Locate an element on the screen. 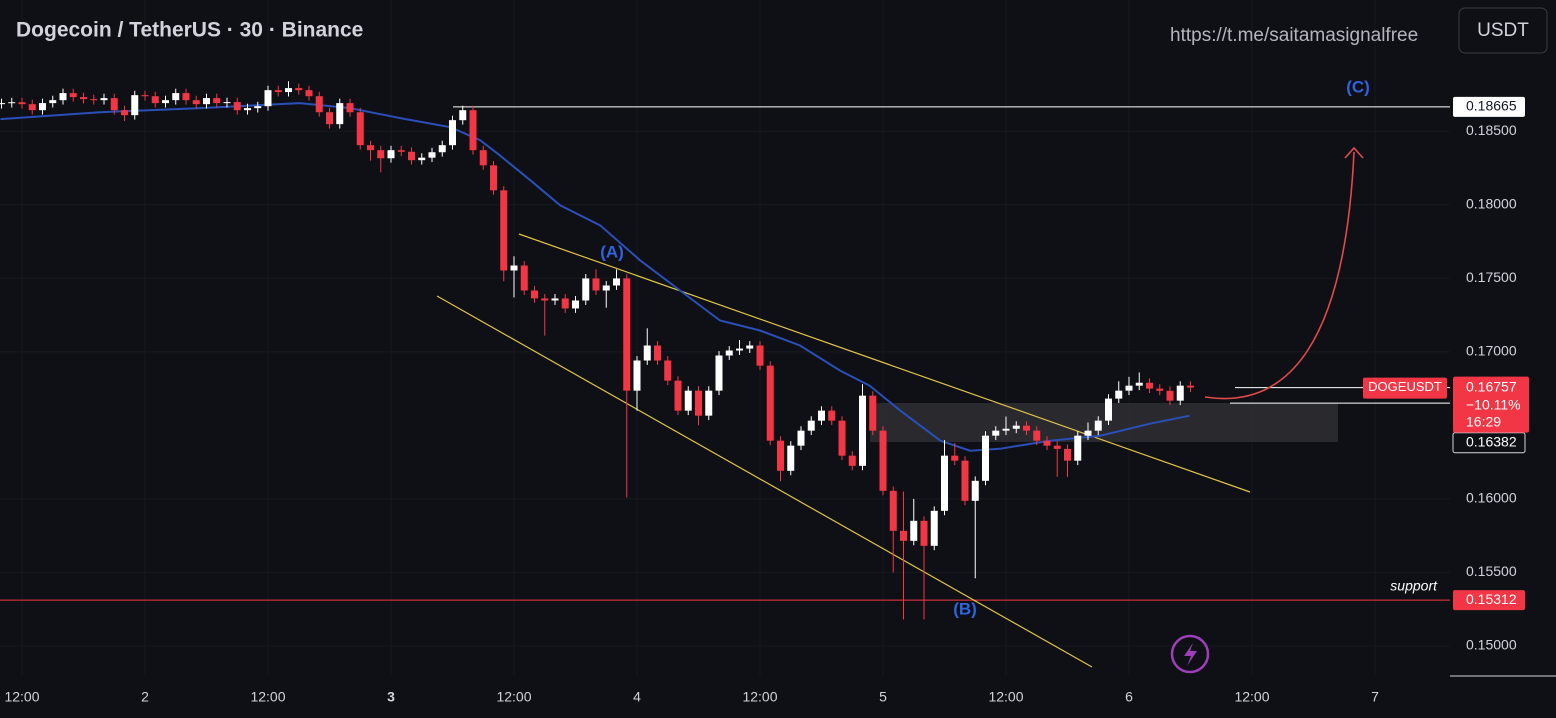  currency-button is located at coordinates (1503, 30).